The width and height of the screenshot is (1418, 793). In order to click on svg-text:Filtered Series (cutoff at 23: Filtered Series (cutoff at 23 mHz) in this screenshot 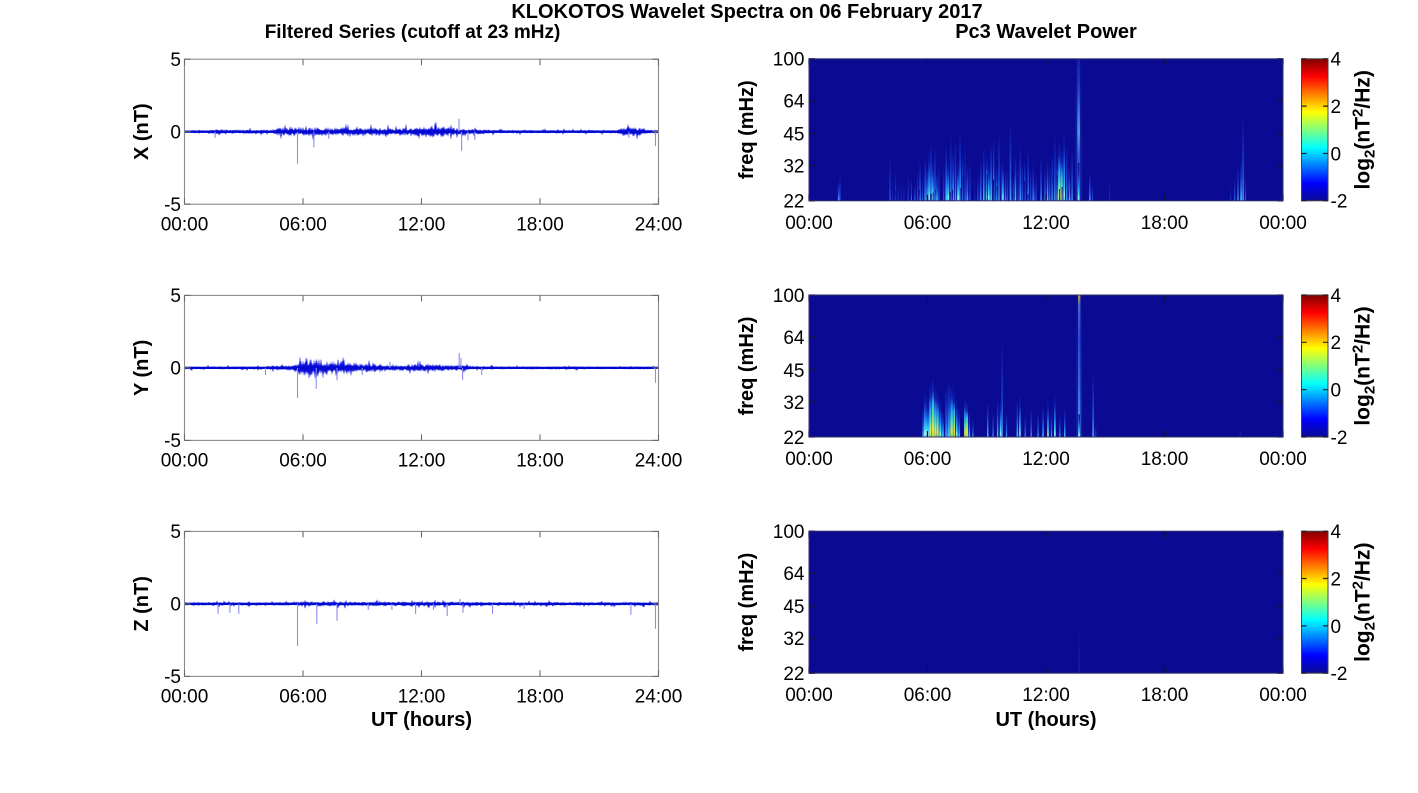, I will do `click(413, 32)`.